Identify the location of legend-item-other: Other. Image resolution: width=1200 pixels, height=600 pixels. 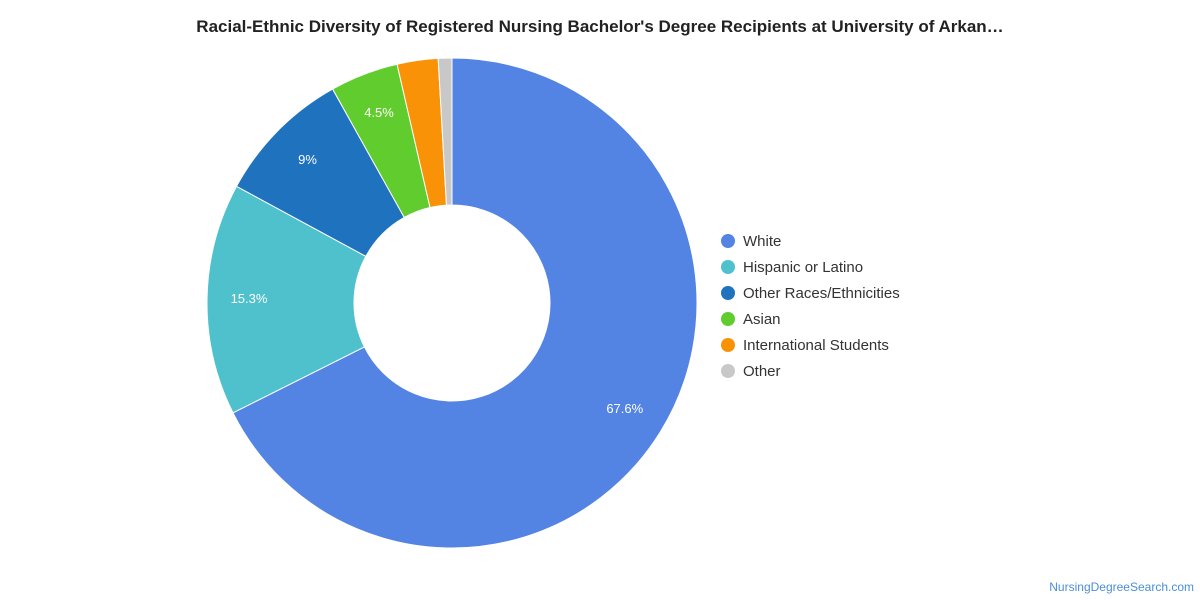
(810, 371).